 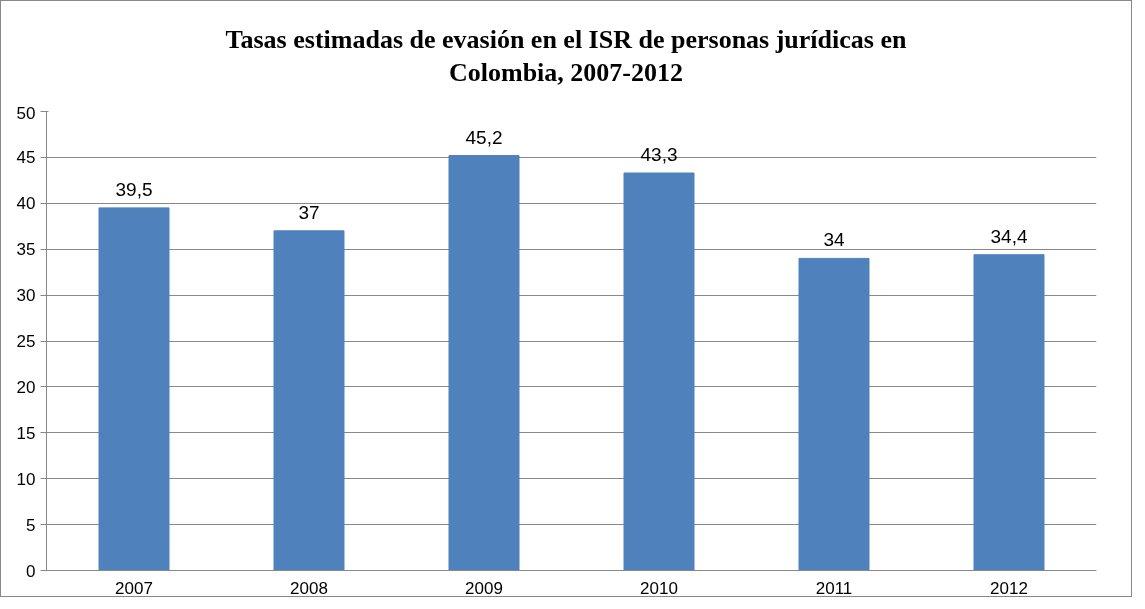 What do you see at coordinates (26, 433) in the screenshot?
I see `y-tick-label: 15` at bounding box center [26, 433].